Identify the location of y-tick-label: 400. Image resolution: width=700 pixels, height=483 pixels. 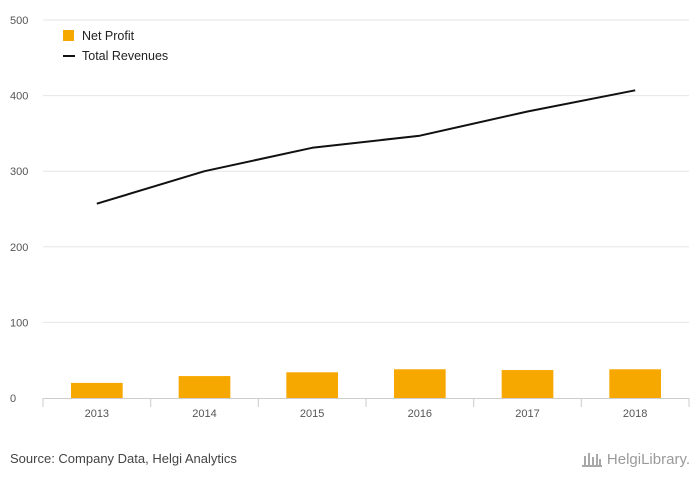
(19, 97).